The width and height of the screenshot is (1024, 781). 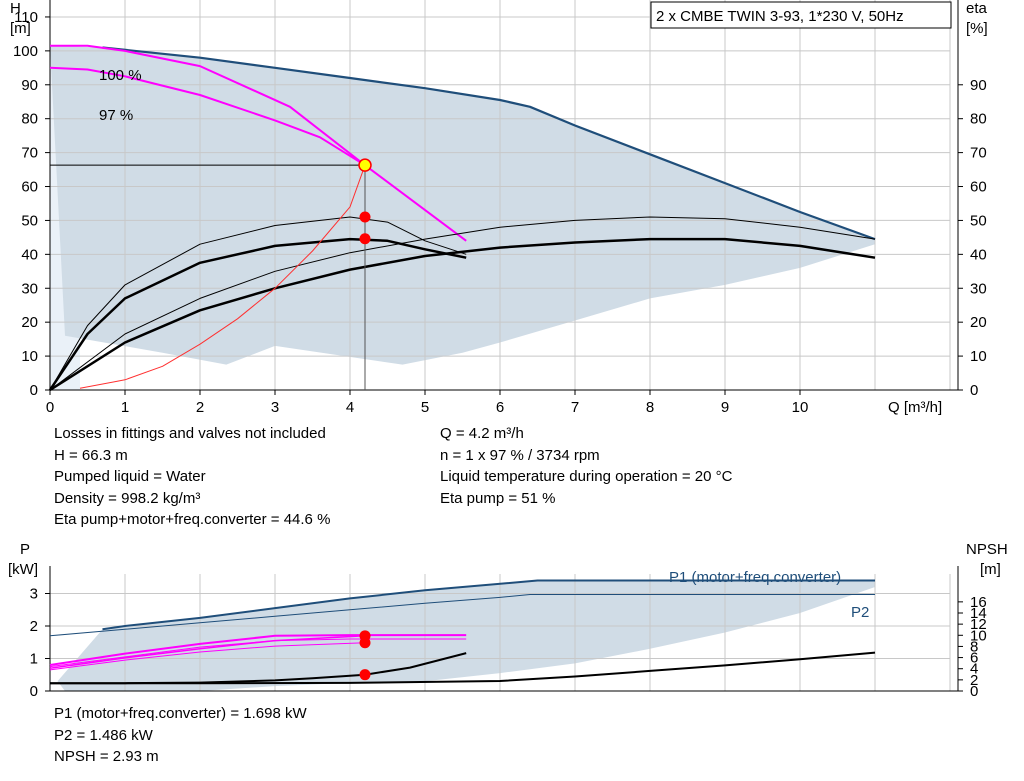 What do you see at coordinates (500, 407) in the screenshot?
I see `x-tick-label: 6` at bounding box center [500, 407].